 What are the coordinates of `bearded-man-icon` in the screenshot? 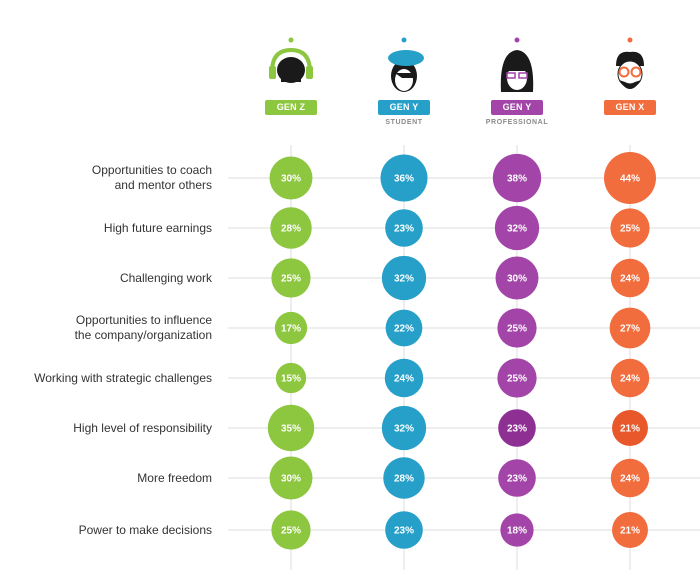 It's located at (630, 70).